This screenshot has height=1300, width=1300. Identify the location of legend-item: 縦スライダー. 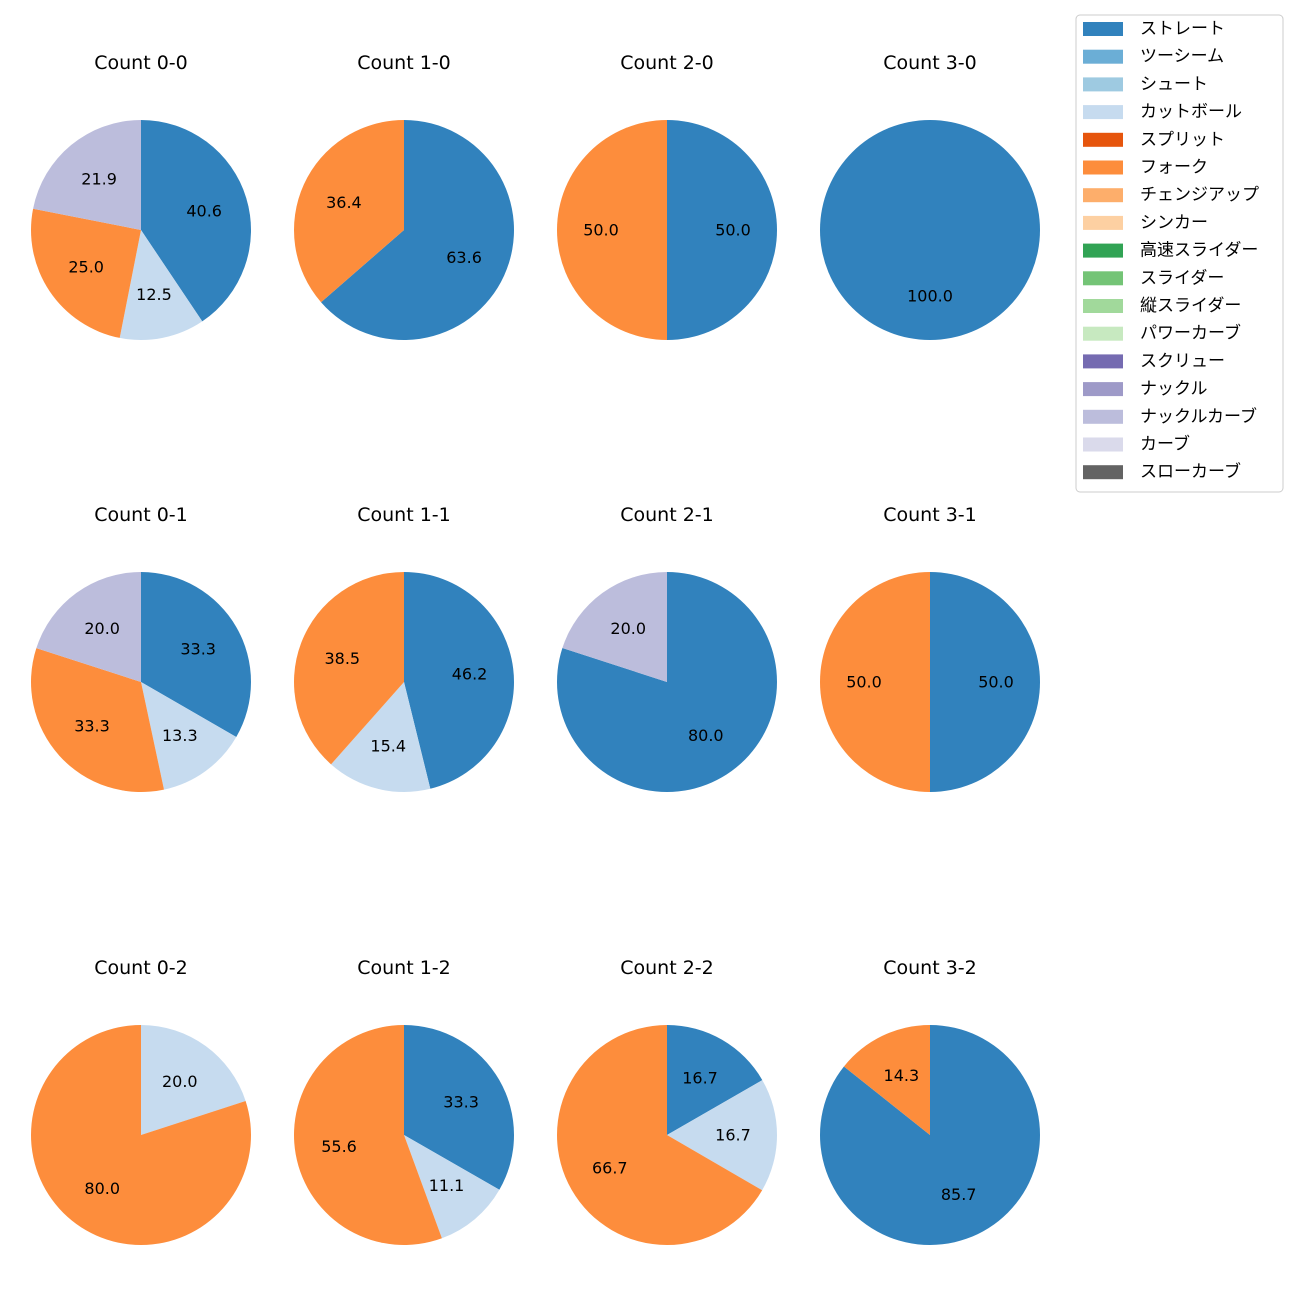
(1162, 306).